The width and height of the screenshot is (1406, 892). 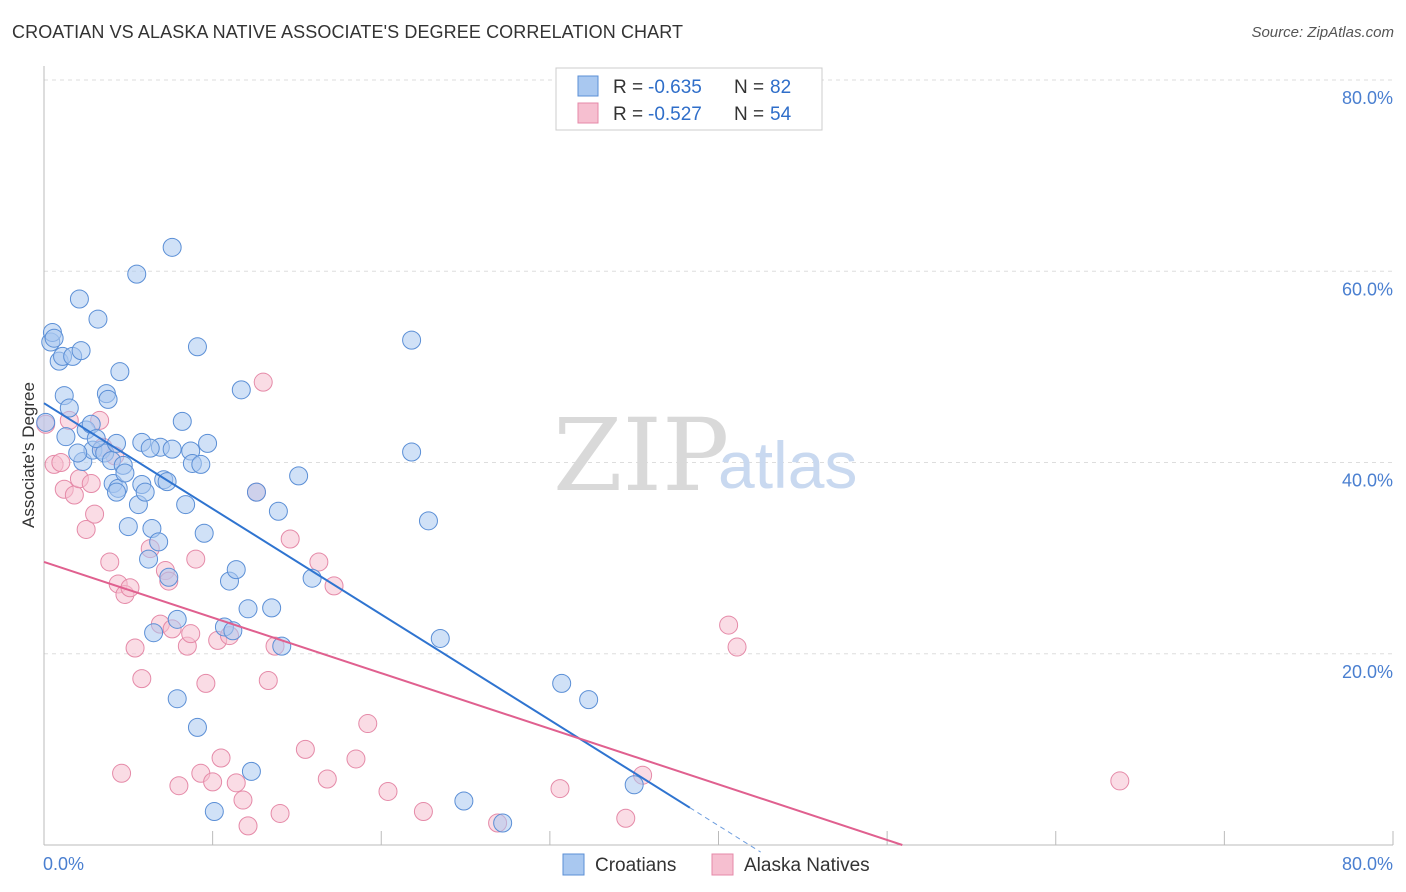 I want to click on legend-n-value-1: 82, so click(x=780, y=87).